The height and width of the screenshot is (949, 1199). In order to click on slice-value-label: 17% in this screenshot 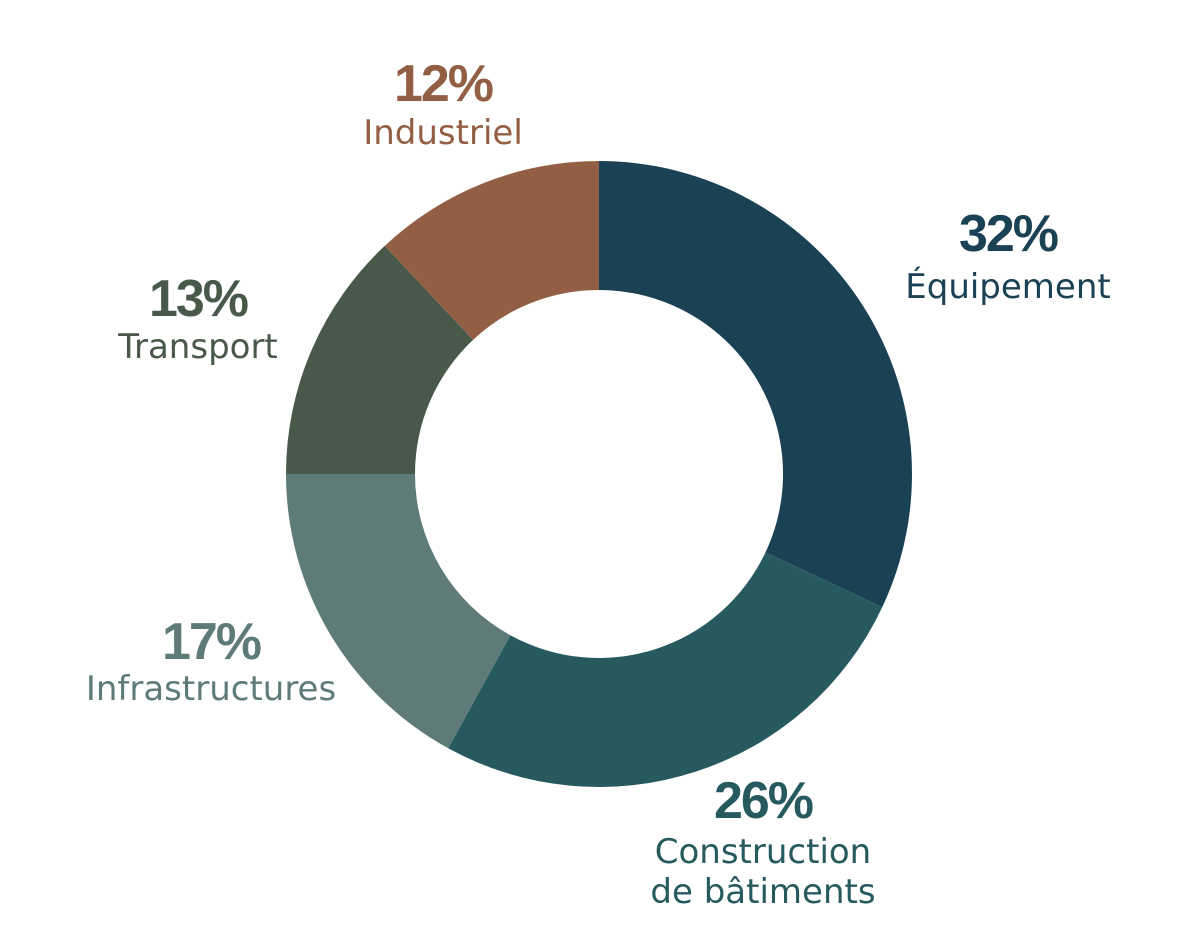, I will do `click(211, 642)`.